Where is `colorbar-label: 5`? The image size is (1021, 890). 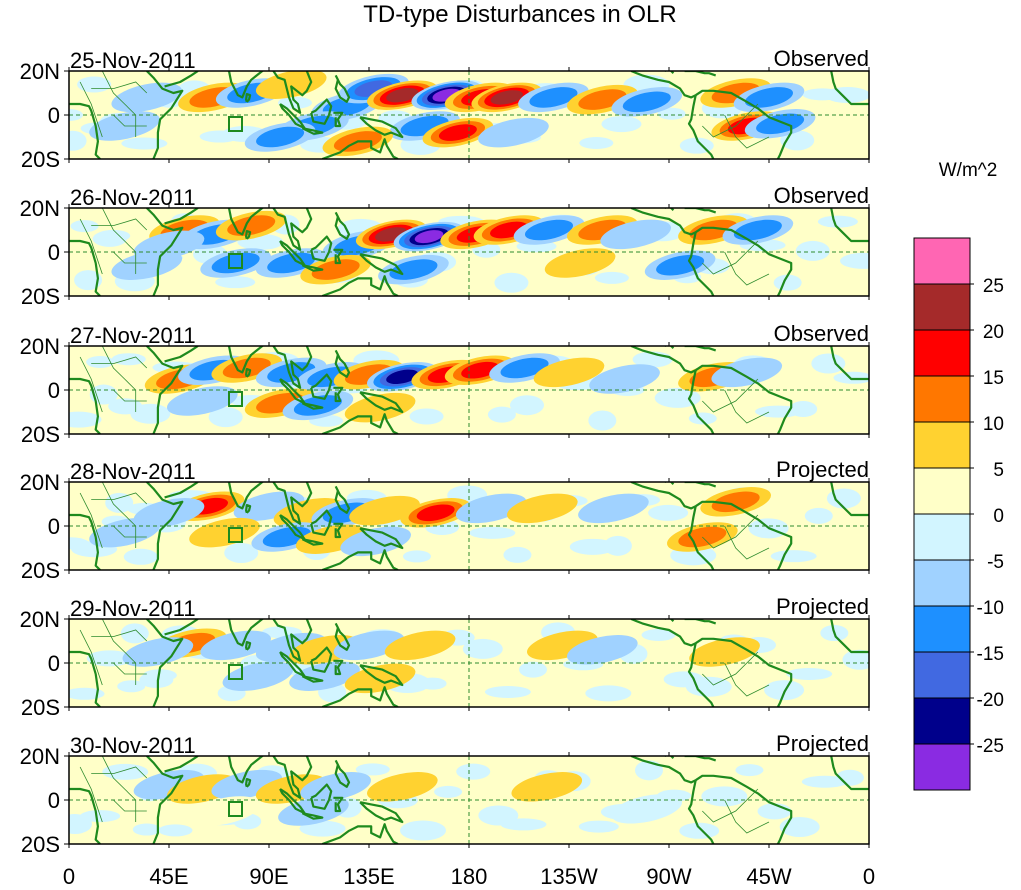 colorbar-label: 5 is located at coordinates (998, 470).